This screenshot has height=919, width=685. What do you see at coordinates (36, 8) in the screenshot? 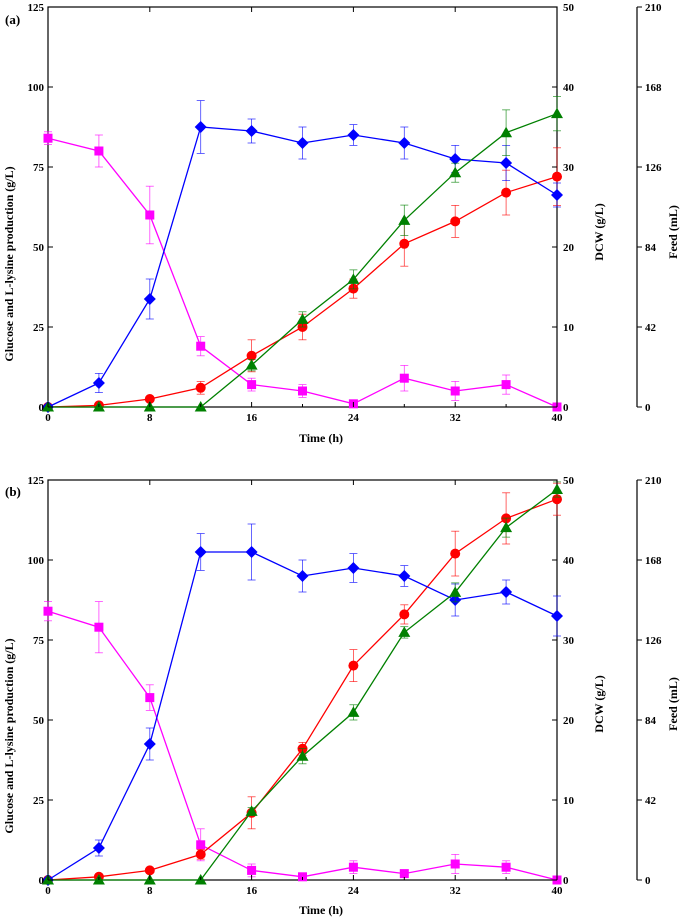
I see `y-tick-label: 125` at bounding box center [36, 8].